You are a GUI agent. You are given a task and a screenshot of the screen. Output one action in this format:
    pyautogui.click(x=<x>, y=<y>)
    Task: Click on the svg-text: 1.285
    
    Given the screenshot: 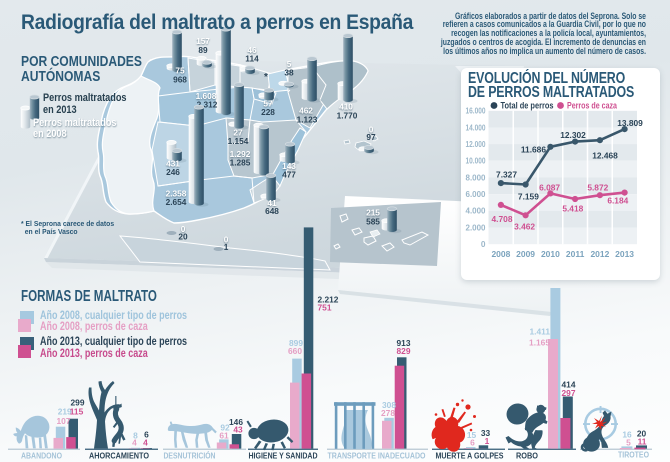 What is the action you would take?
    pyautogui.click(x=240, y=163)
    